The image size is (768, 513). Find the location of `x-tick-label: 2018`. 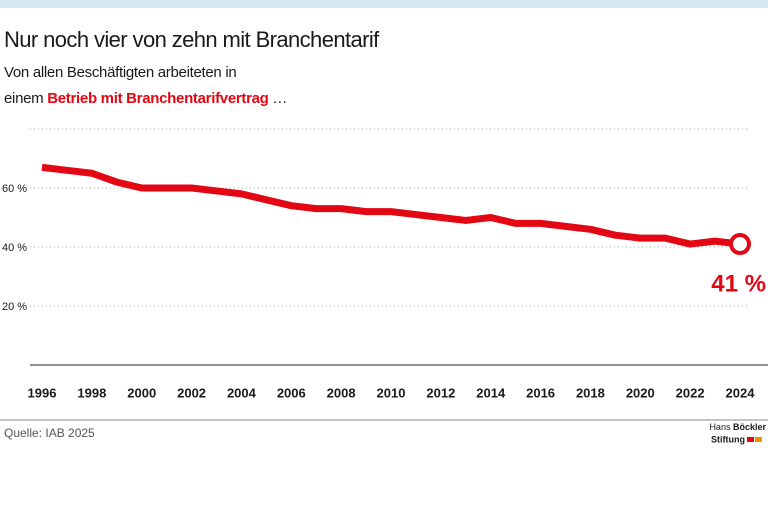

x-tick-label: 2018 is located at coordinates (590, 392).